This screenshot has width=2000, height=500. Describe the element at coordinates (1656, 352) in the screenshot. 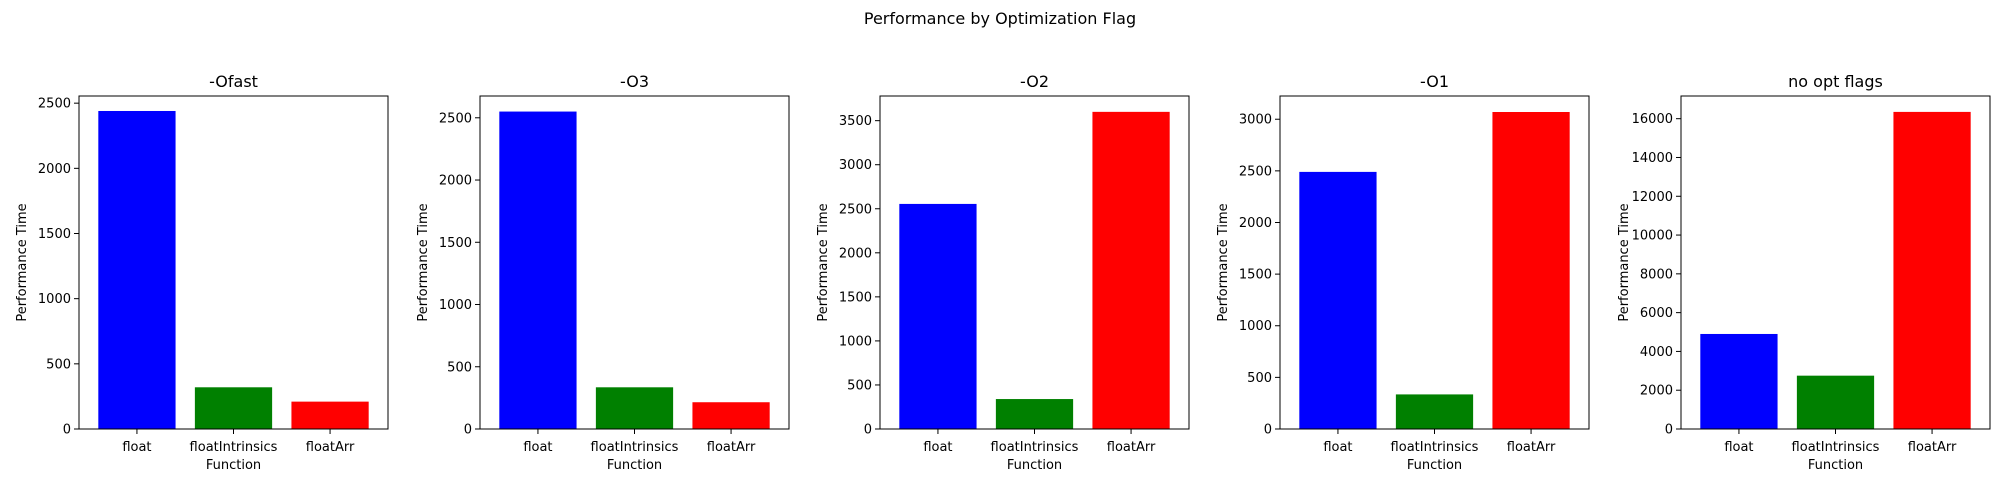

I see `y-tick-label: 4000` at that location.